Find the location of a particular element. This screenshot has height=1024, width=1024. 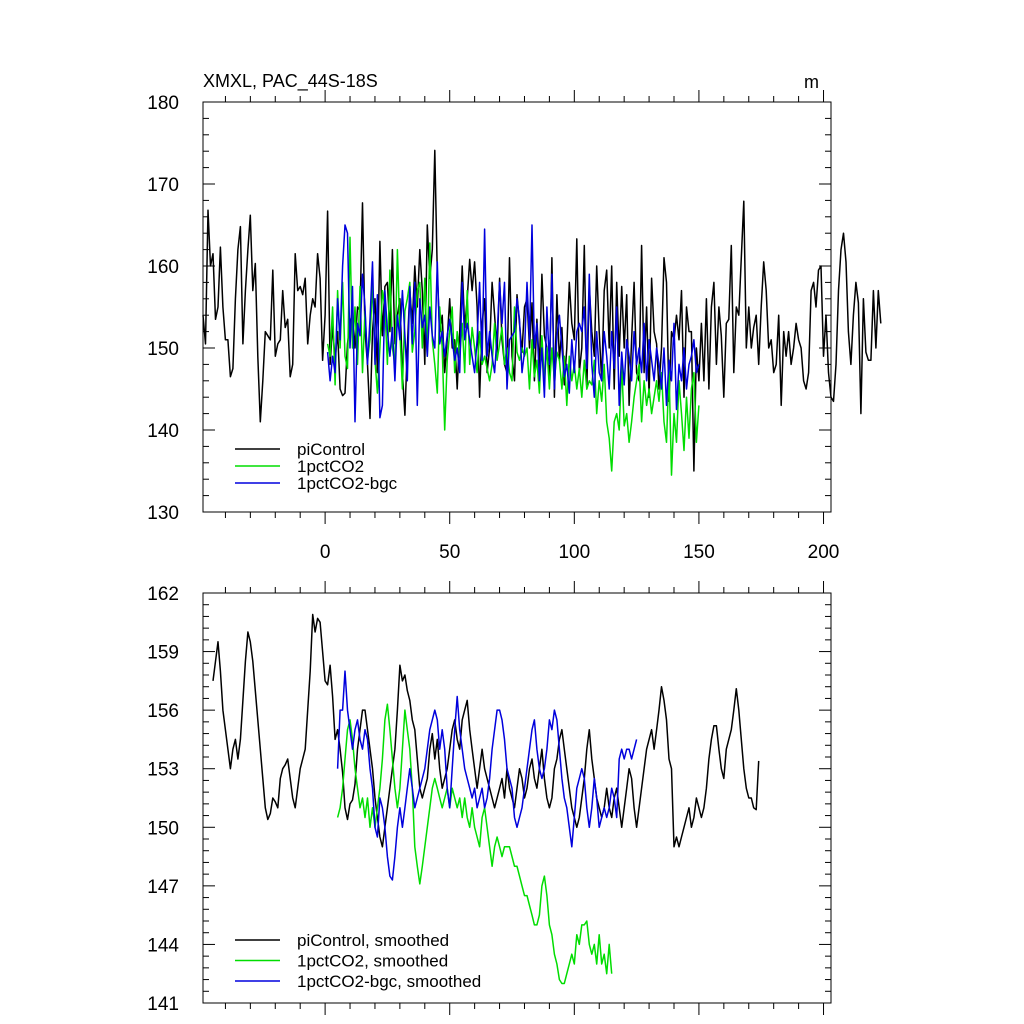

y-tick-label: 141 is located at coordinates (163, 1004).